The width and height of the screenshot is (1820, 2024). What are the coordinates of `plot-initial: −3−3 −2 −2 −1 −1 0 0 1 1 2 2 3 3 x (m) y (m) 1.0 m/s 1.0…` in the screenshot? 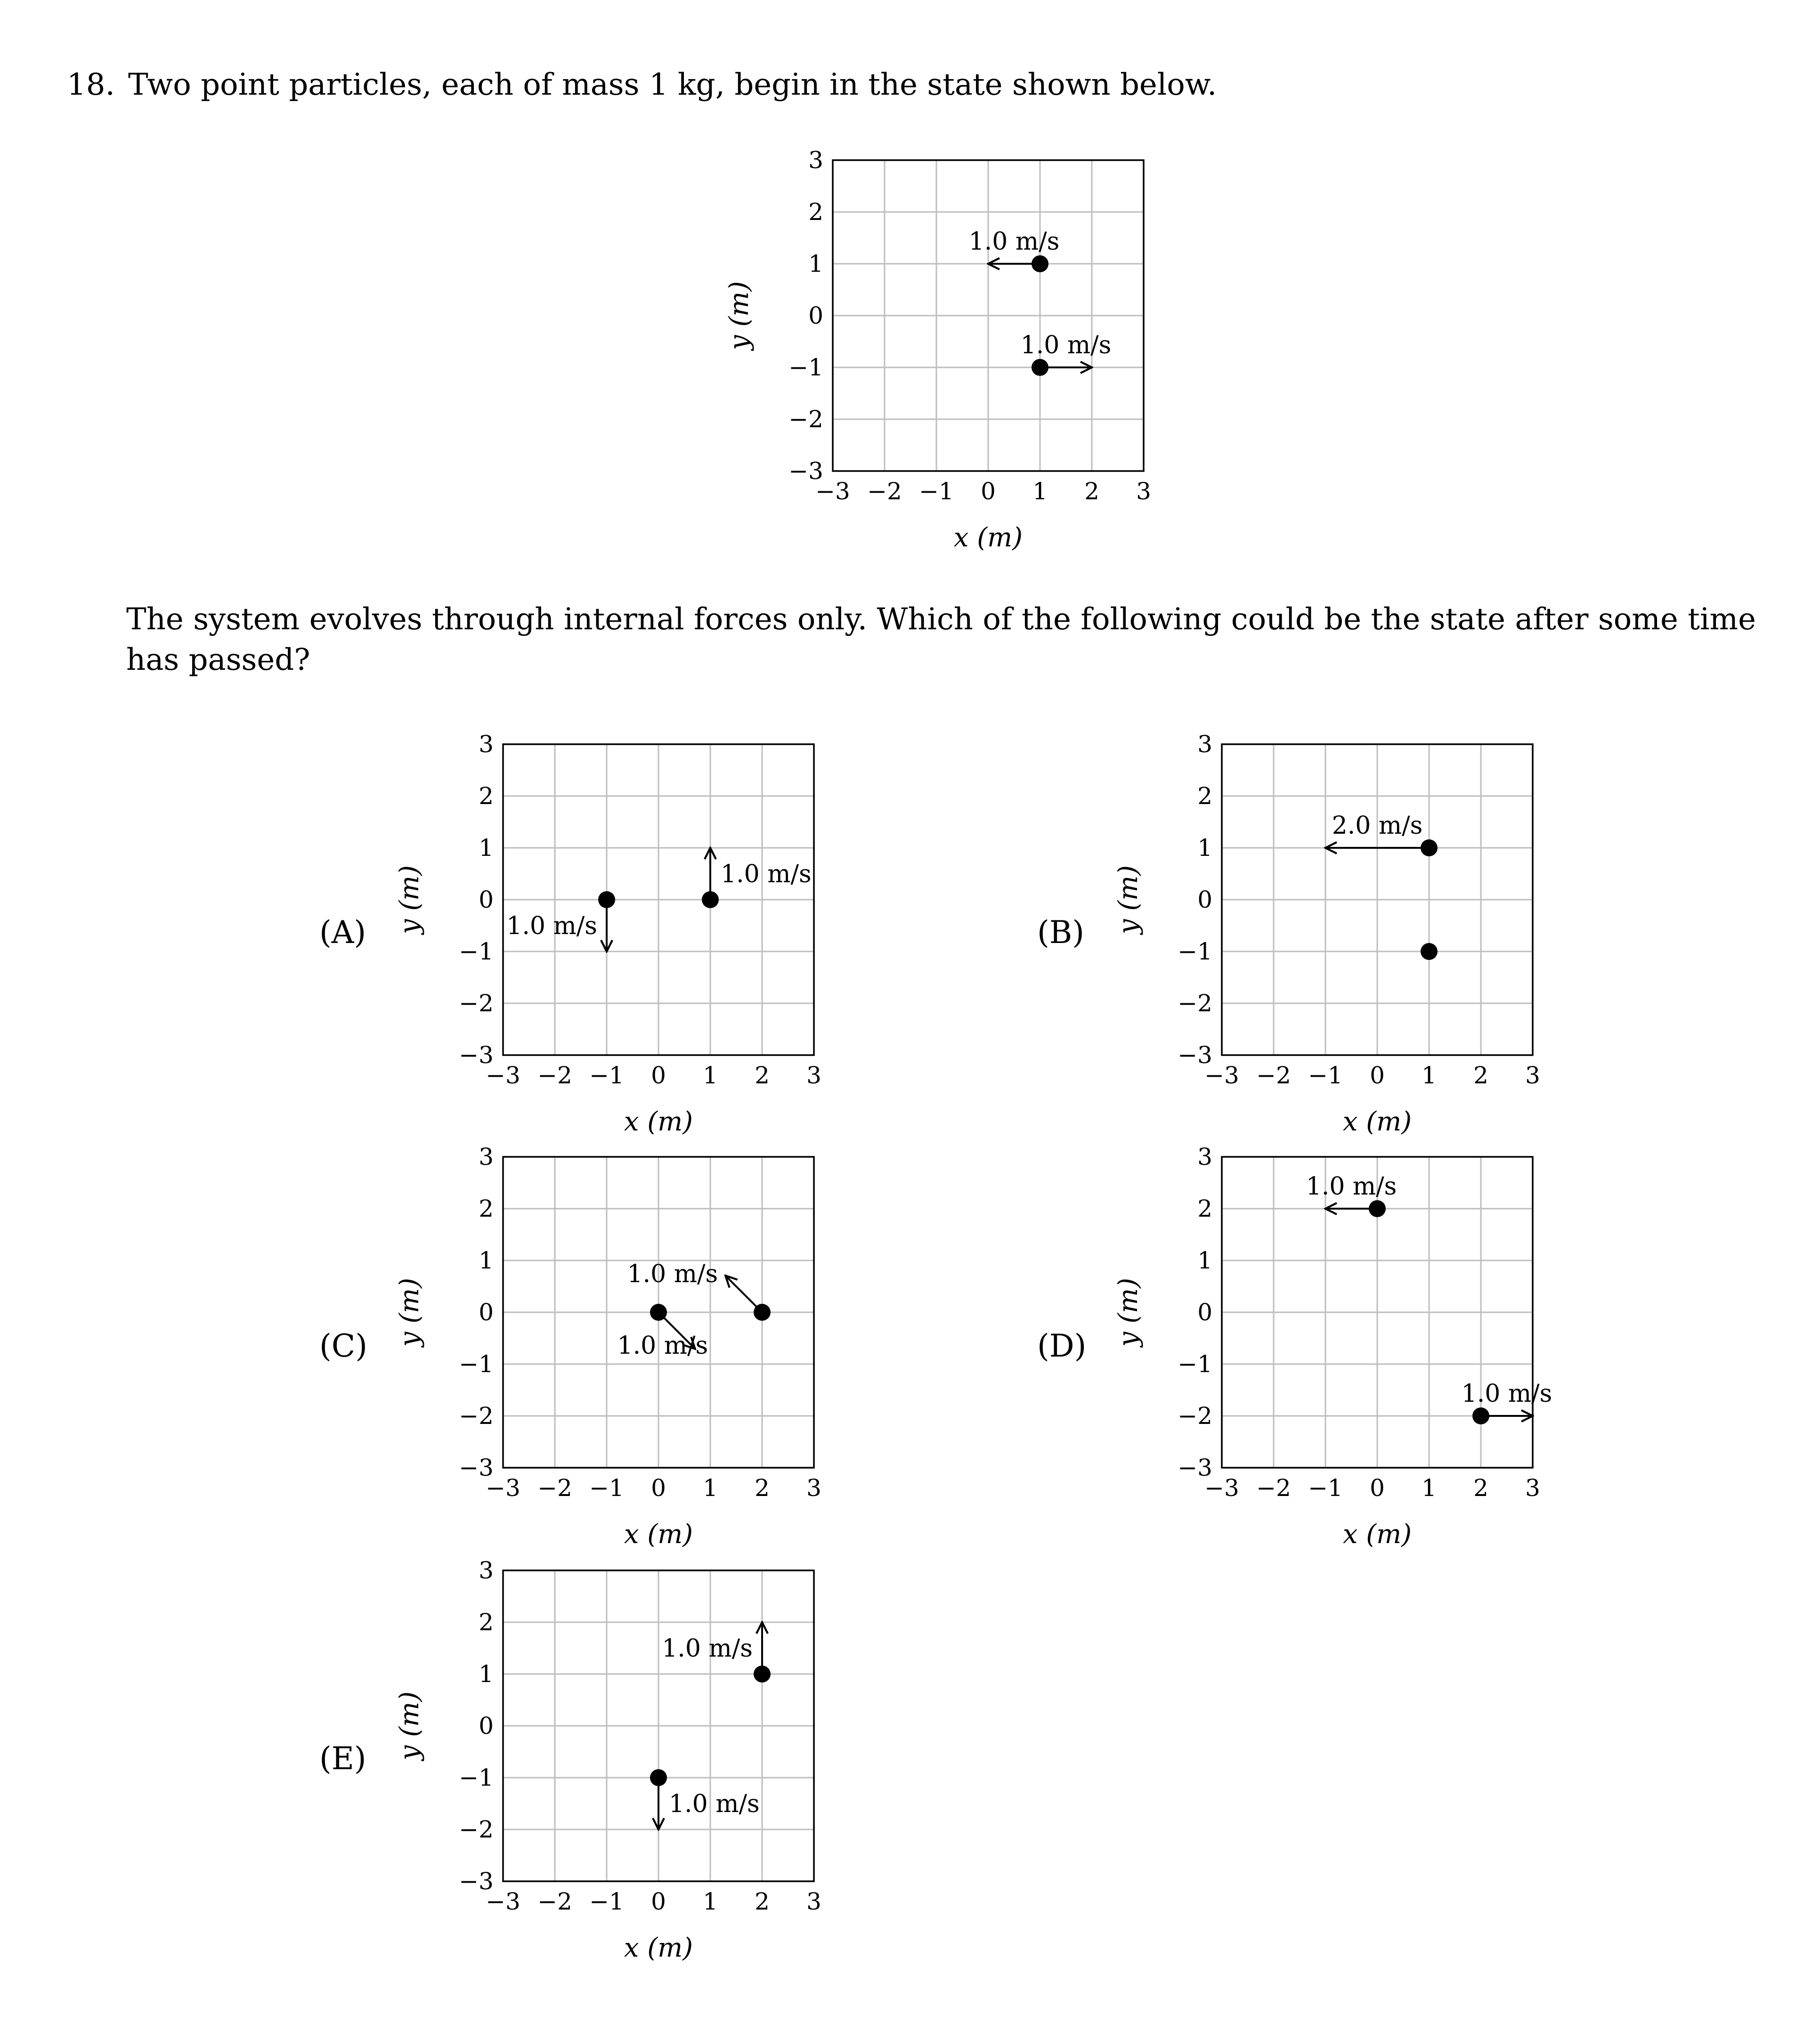 It's located at (937, 349).